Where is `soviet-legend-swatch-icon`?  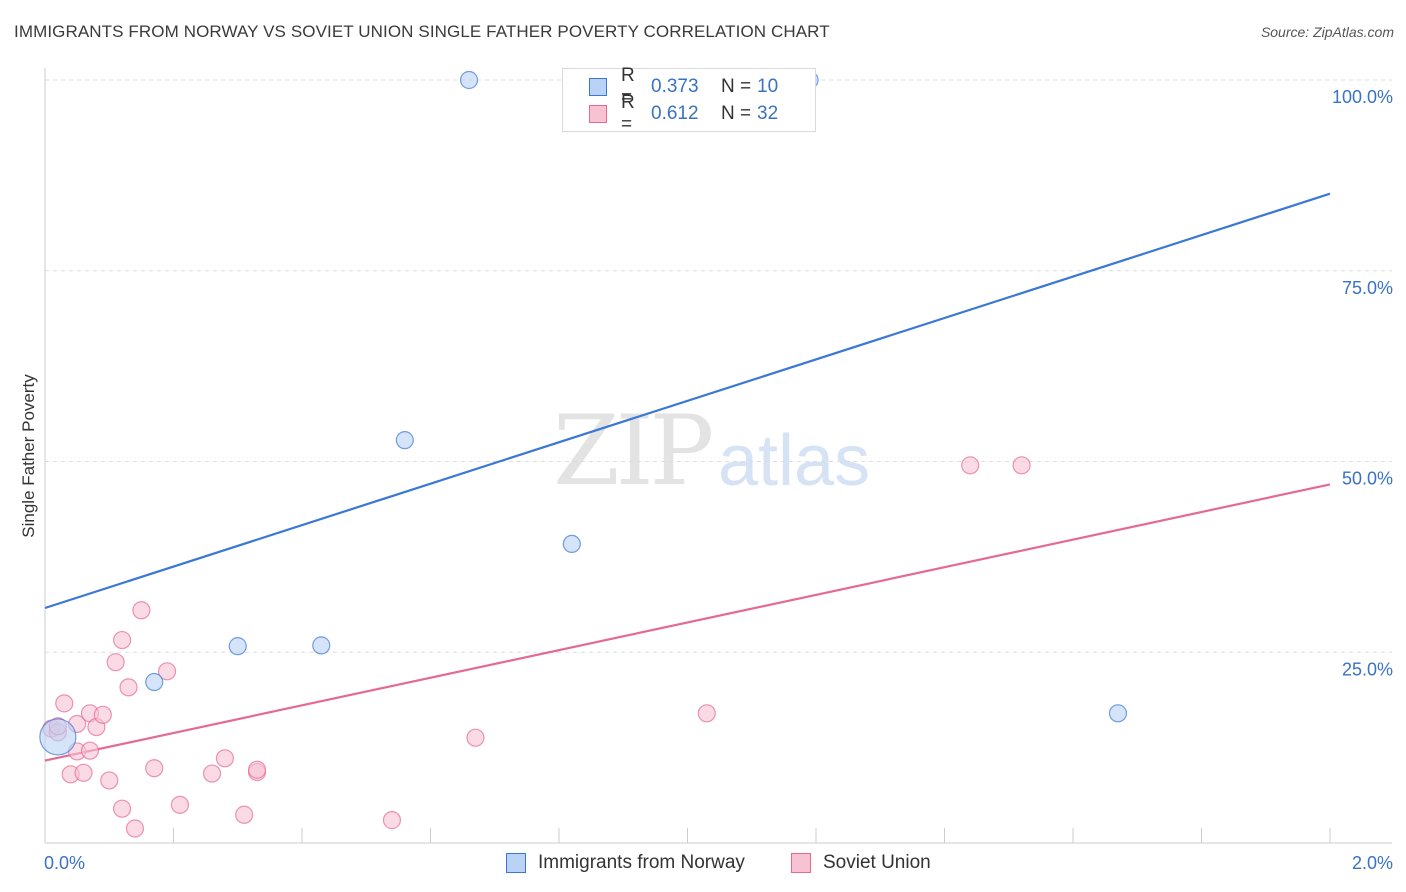
soviet-legend-swatch-icon is located at coordinates (801, 863).